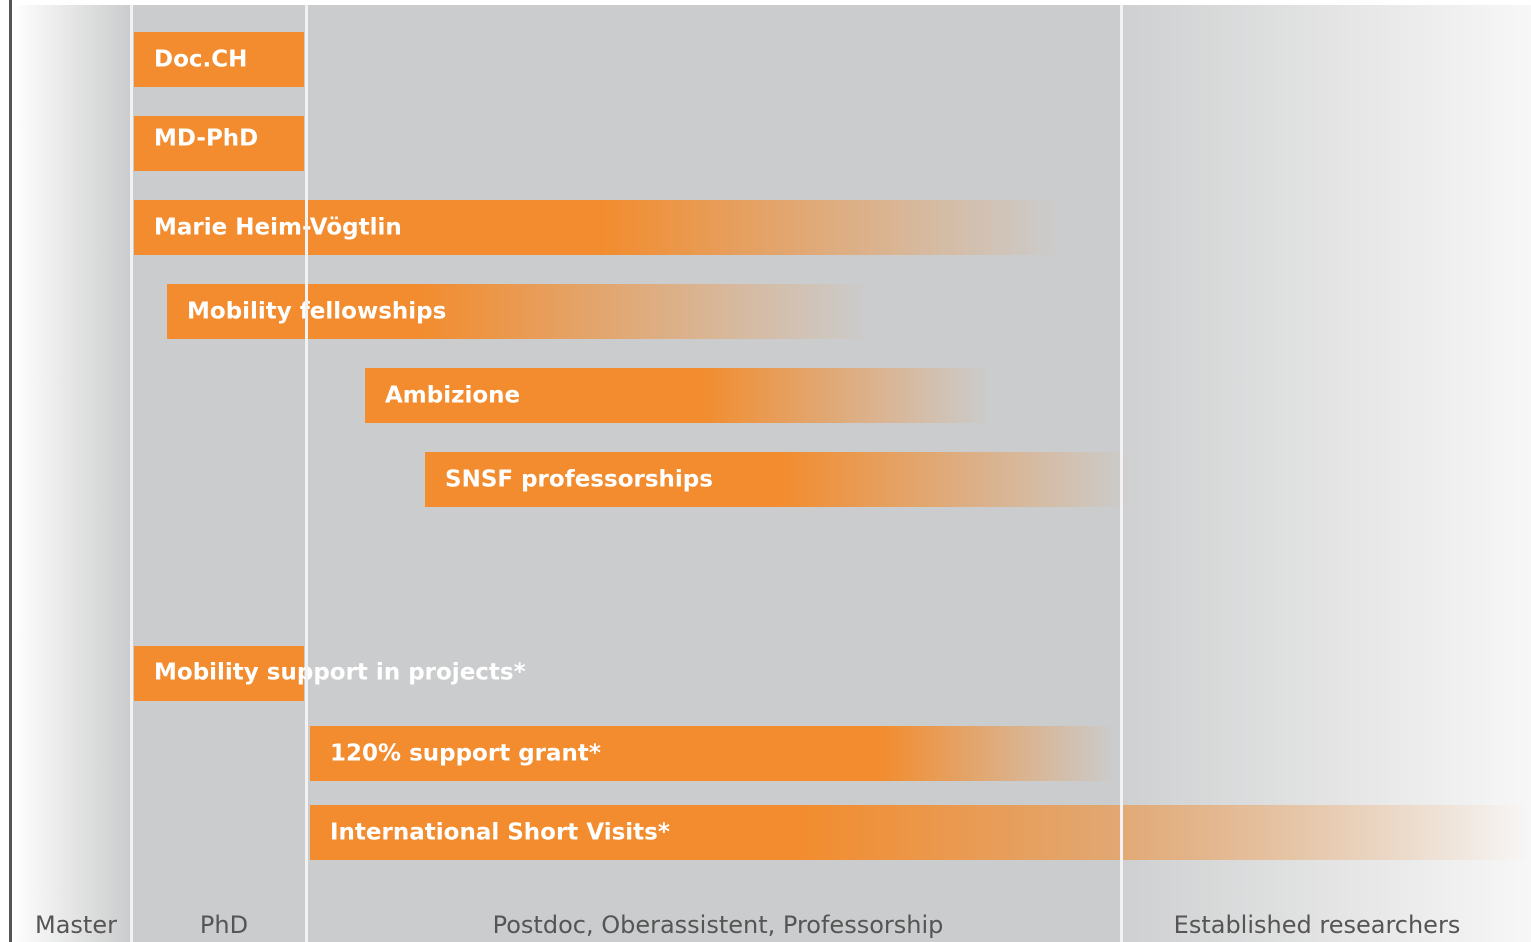 The width and height of the screenshot is (1531, 942). Describe the element at coordinates (316, 312) in the screenshot. I see `program-label: Mobility fellowships` at that location.